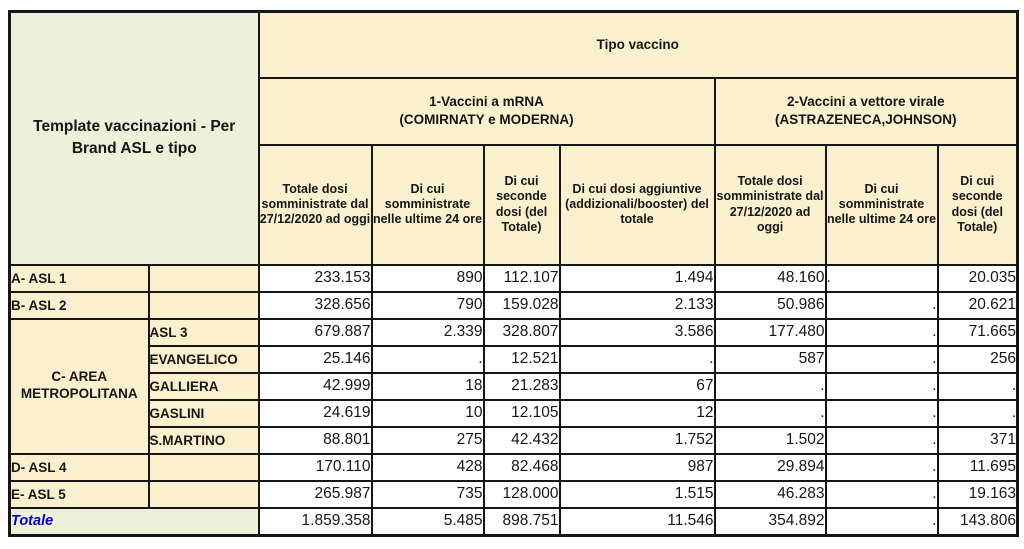 The height and width of the screenshot is (549, 1024). What do you see at coordinates (427, 204) in the screenshot?
I see `column-header-ultime-24-ore-mrna: Di cui somministrate nelle ultime 24 ore` at bounding box center [427, 204].